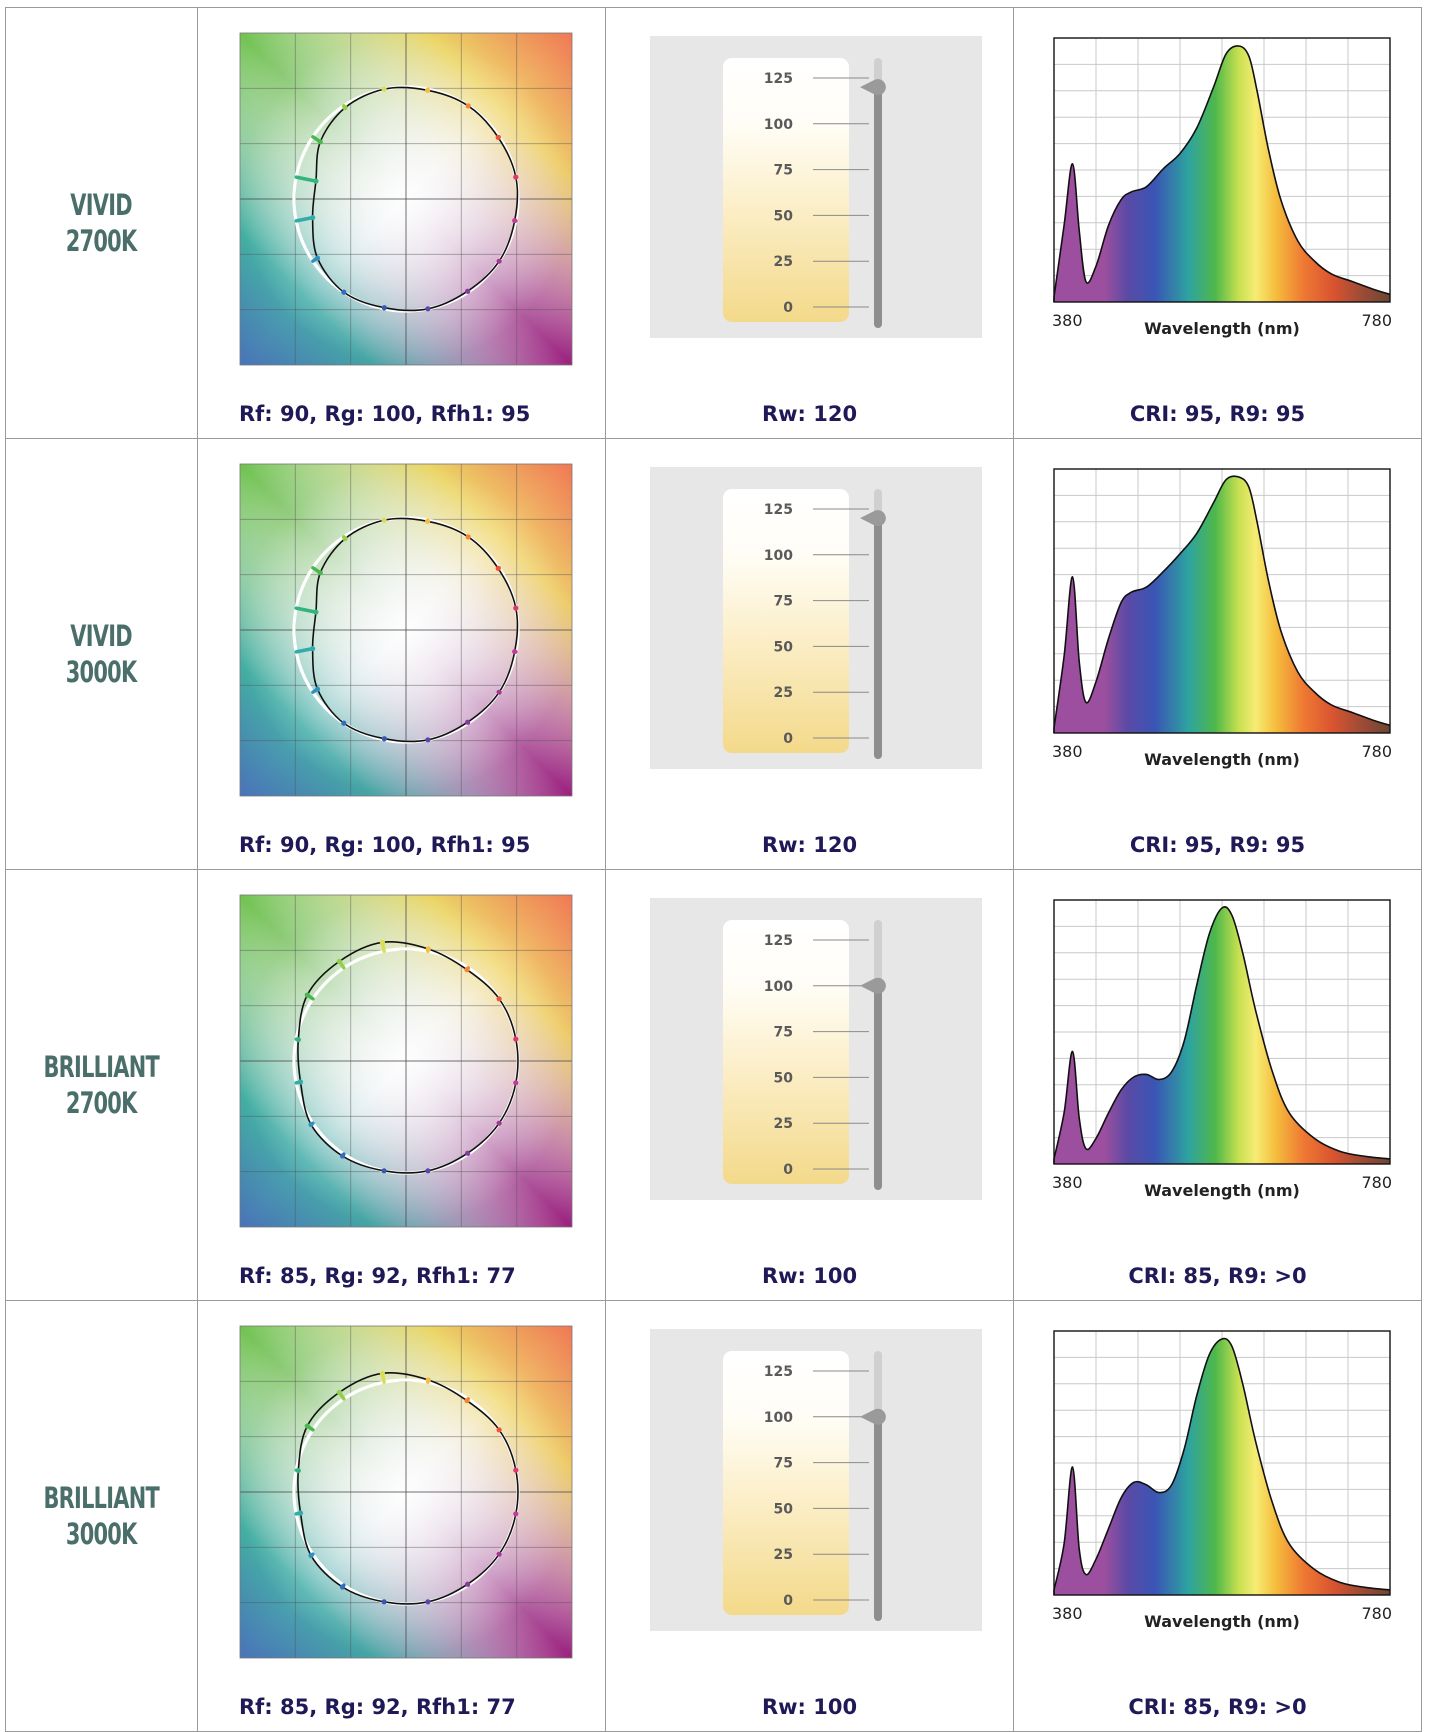 The width and height of the screenshot is (1429, 1732). I want to click on rw-caption: Rw: 100, so click(809, 1276).